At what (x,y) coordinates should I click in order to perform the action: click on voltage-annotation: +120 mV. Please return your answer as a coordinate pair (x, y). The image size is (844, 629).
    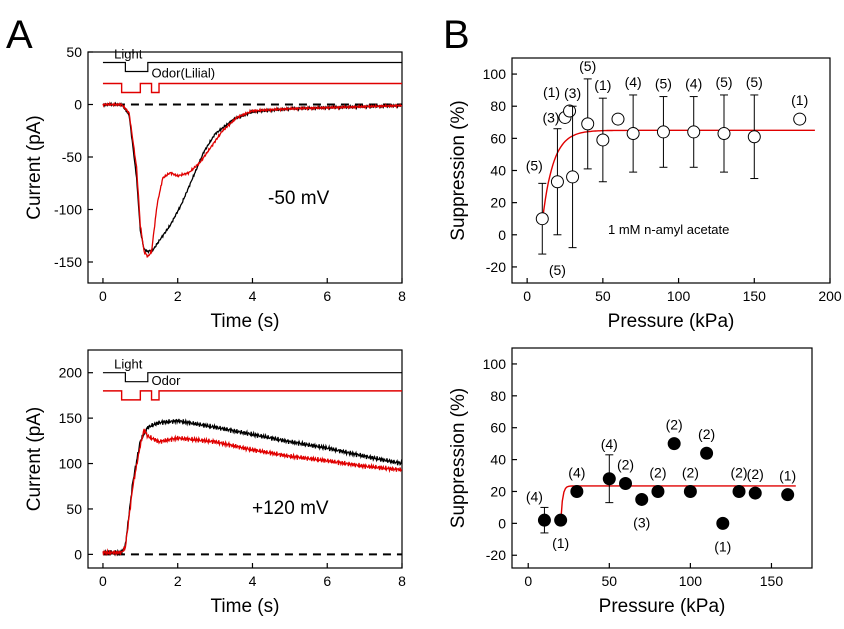
    Looking at the image, I should click on (290, 508).